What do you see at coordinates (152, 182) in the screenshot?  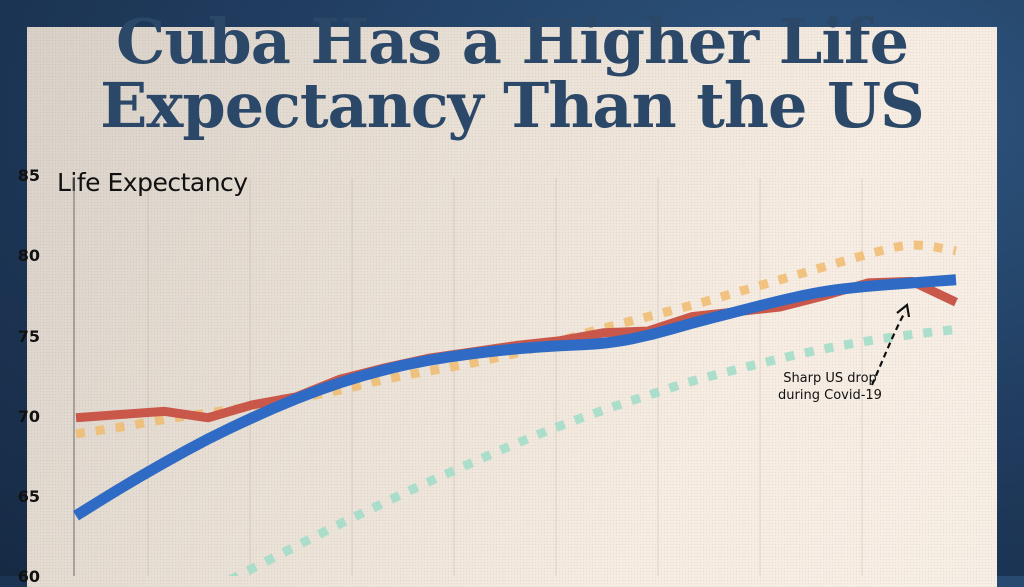 I see `y-axis-label: Life Expectancy` at bounding box center [152, 182].